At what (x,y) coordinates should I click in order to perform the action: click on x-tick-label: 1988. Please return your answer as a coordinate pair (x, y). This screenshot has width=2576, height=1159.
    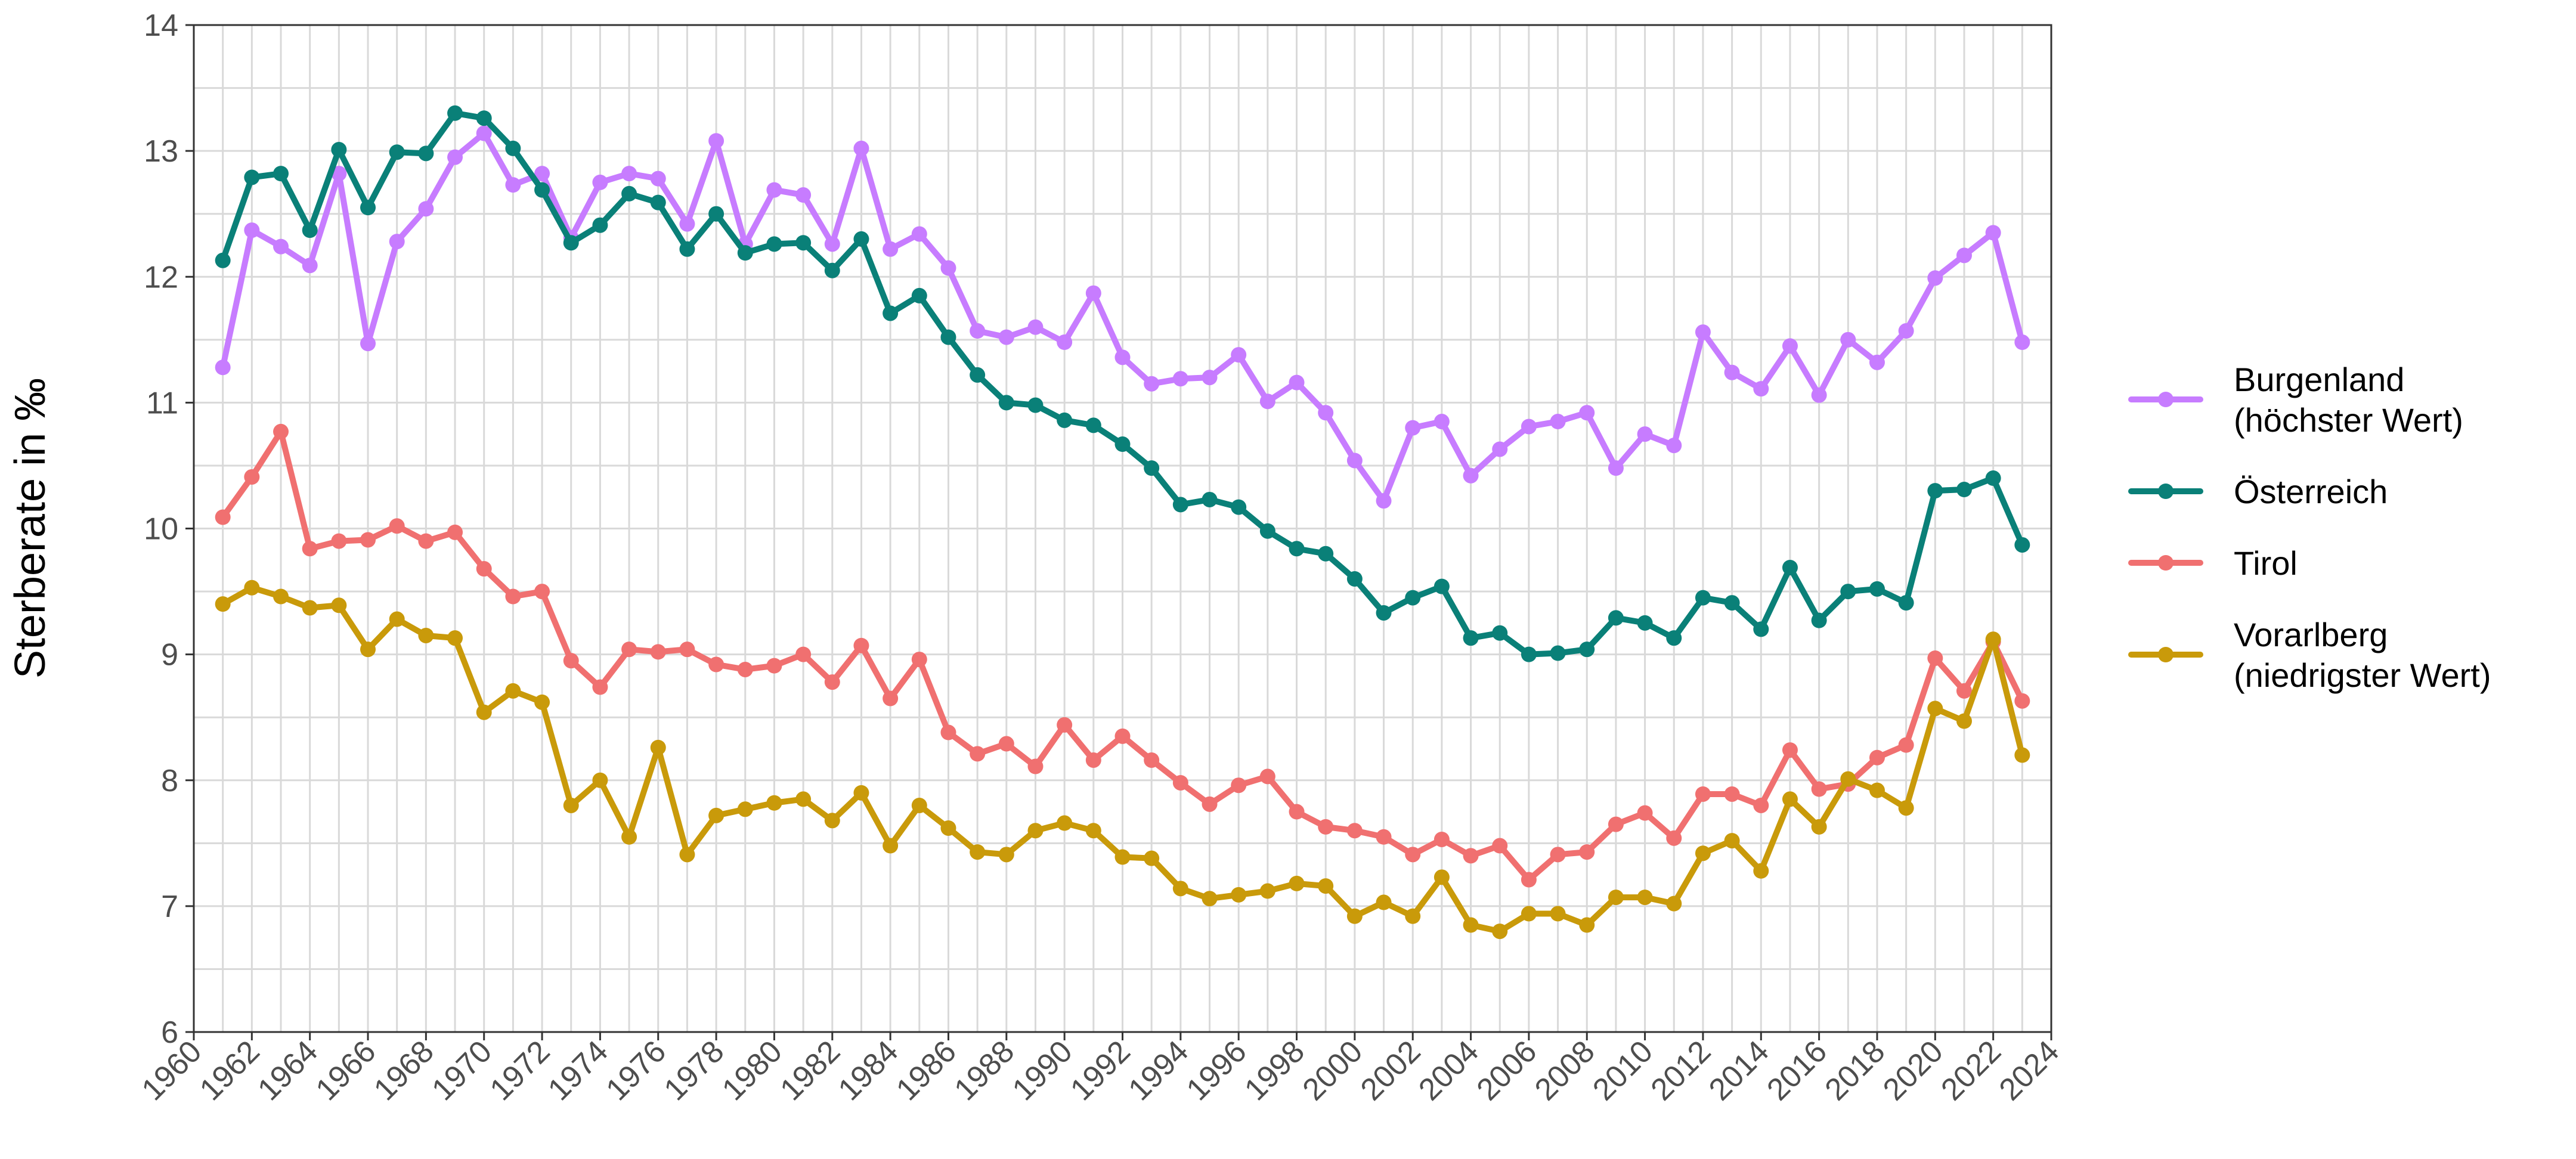
    Looking at the image, I should click on (985, 1070).